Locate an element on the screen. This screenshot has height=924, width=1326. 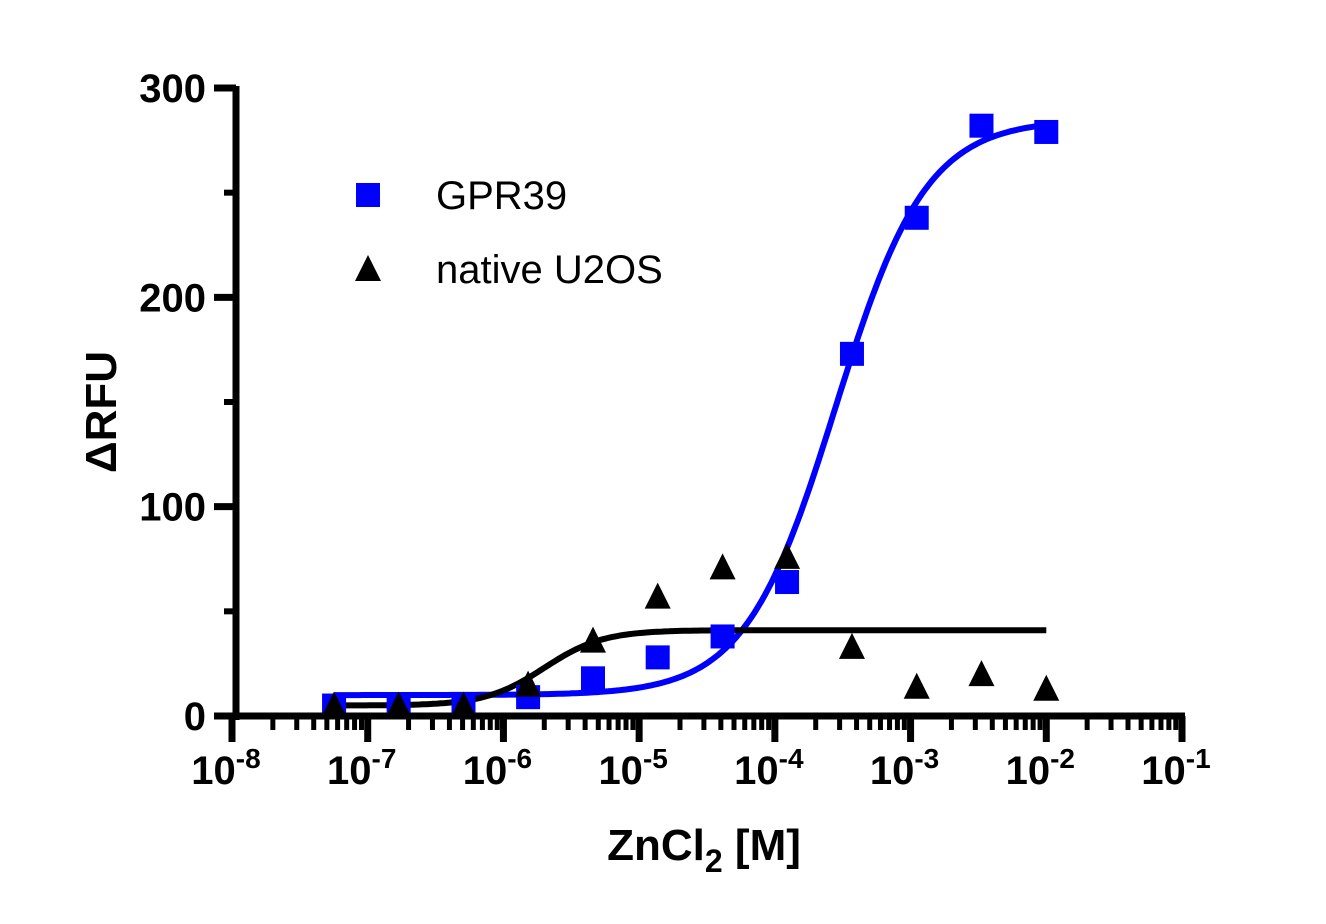
y-tick-label: 200 is located at coordinates (172, 298).